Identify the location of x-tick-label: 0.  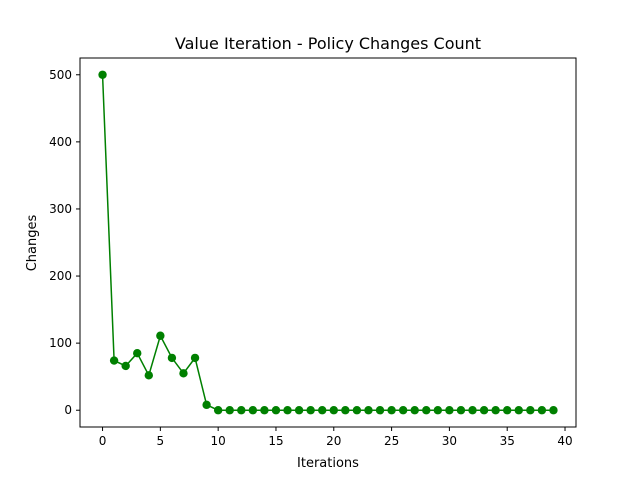
(103, 441).